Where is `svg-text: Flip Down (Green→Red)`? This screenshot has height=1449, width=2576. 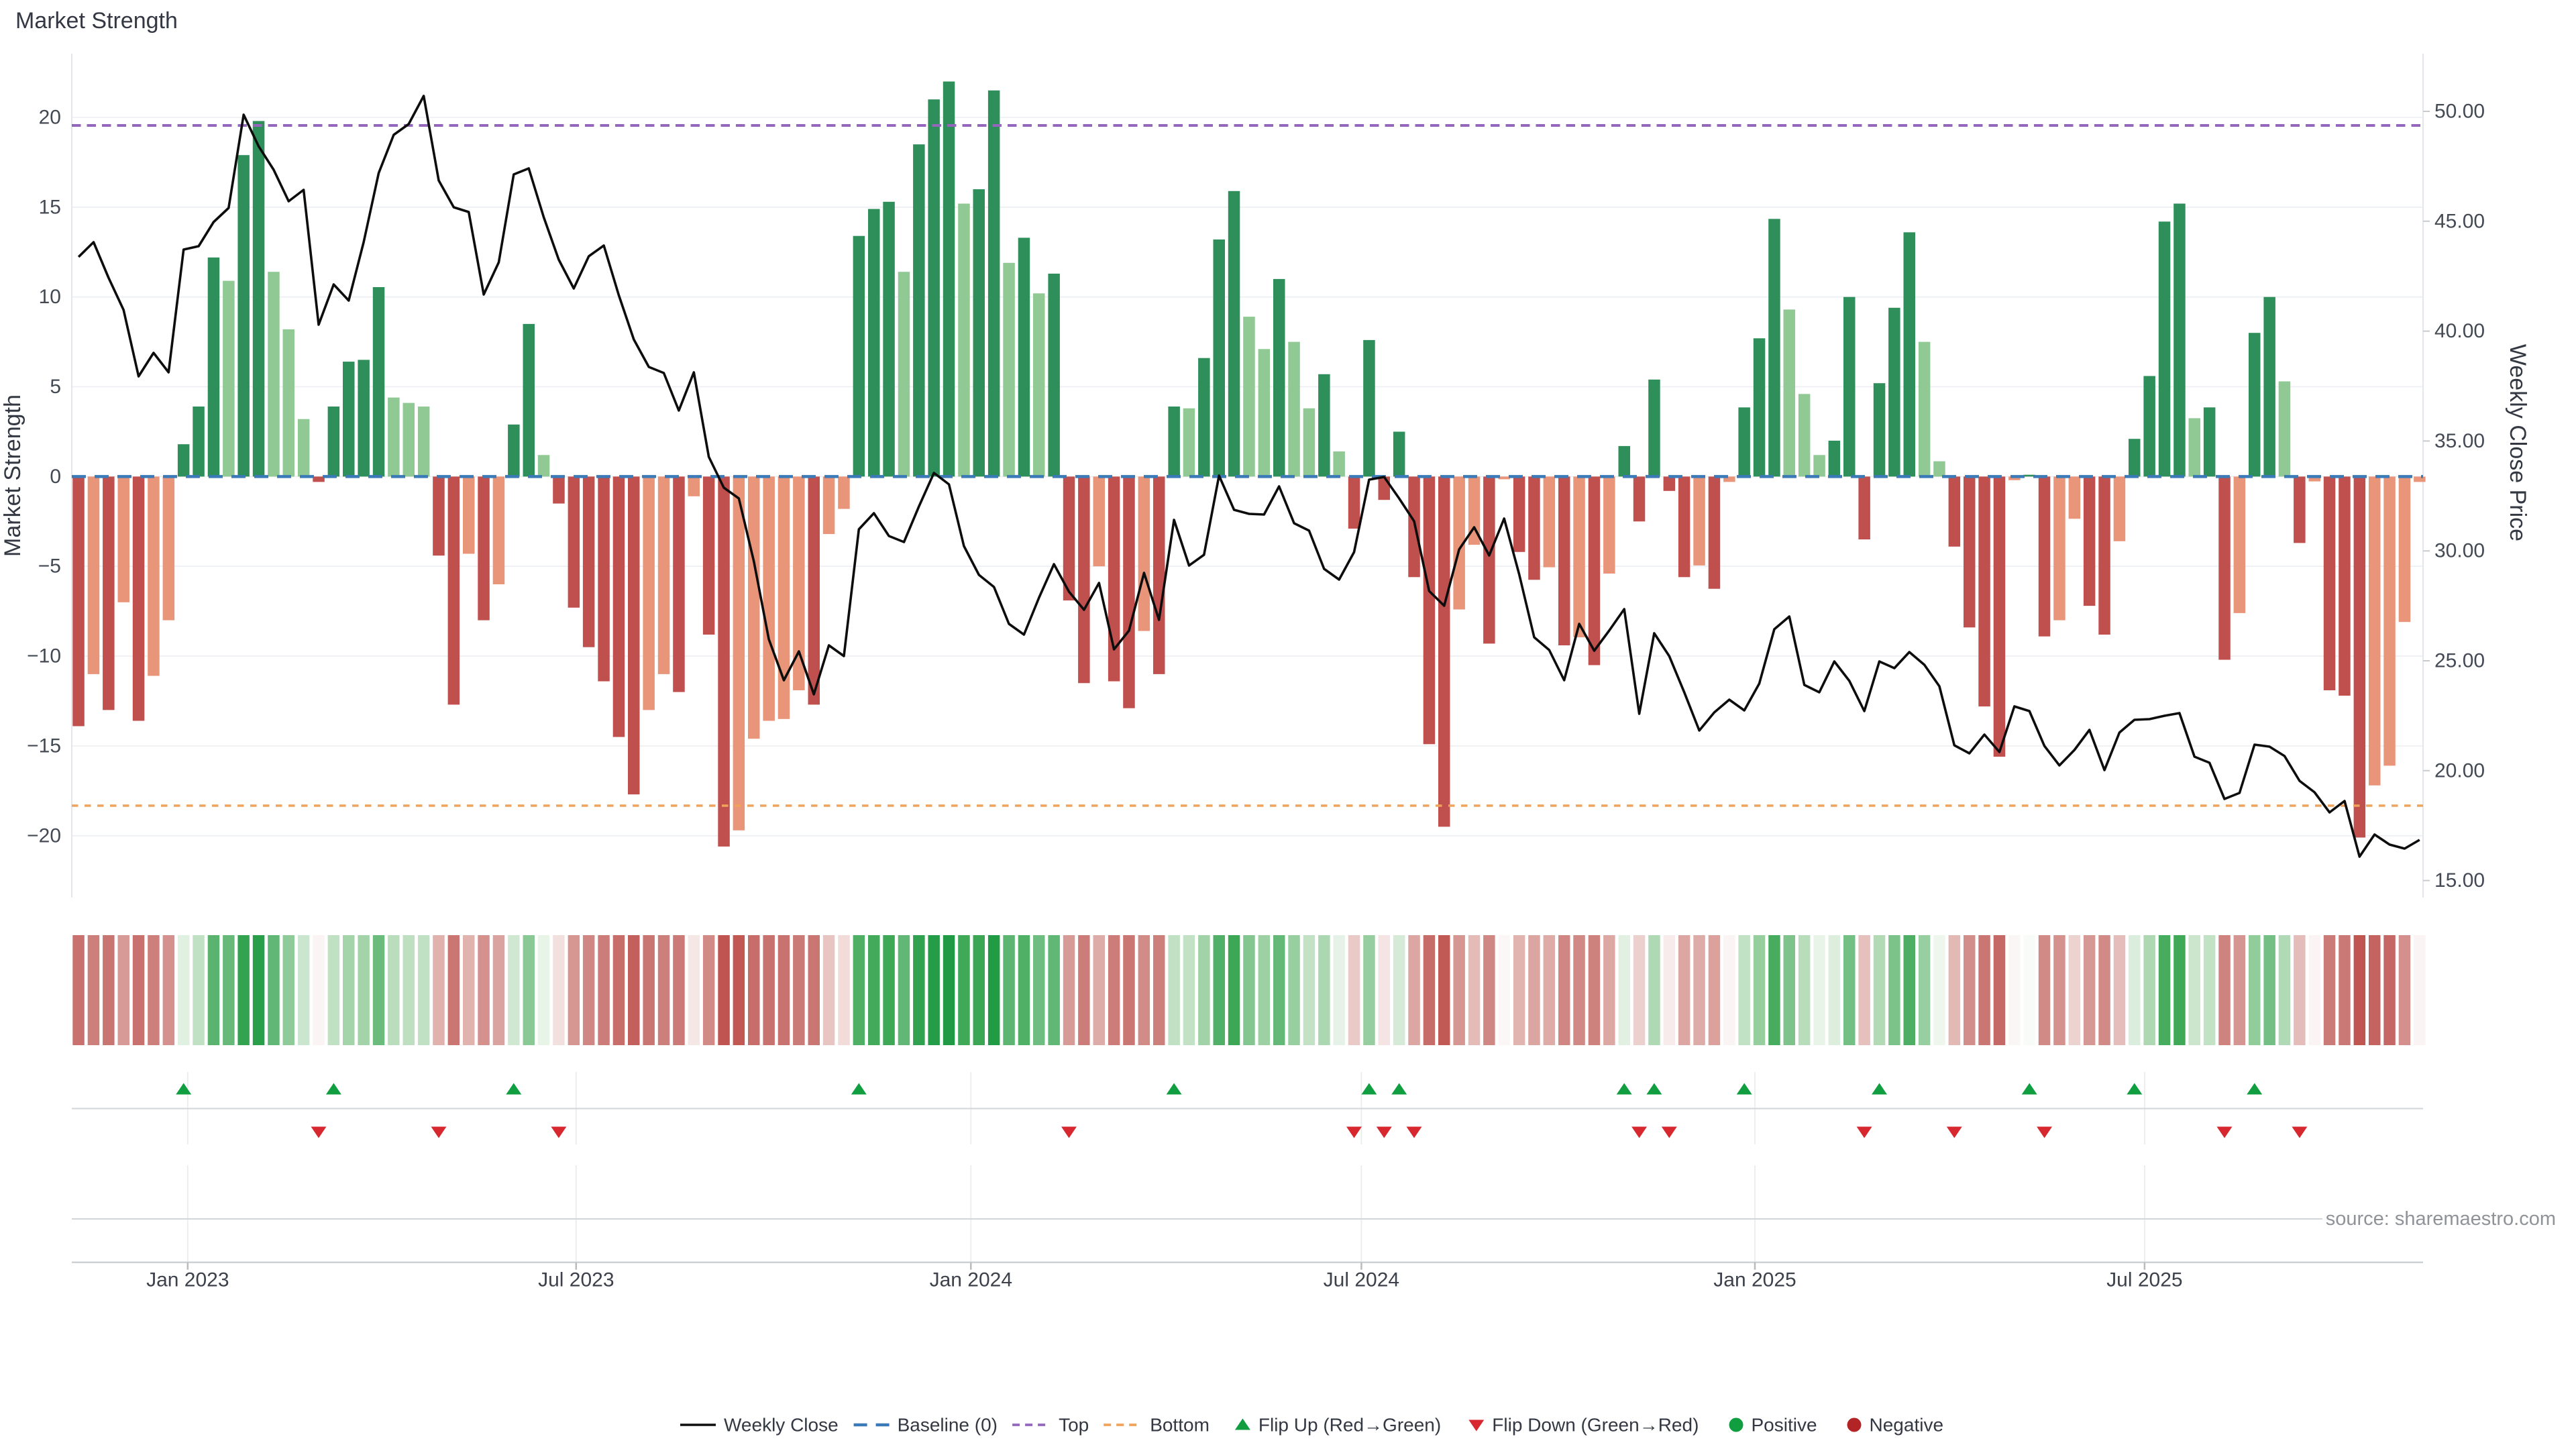 svg-text: Flip Down (Green→Red) is located at coordinates (1595, 1425).